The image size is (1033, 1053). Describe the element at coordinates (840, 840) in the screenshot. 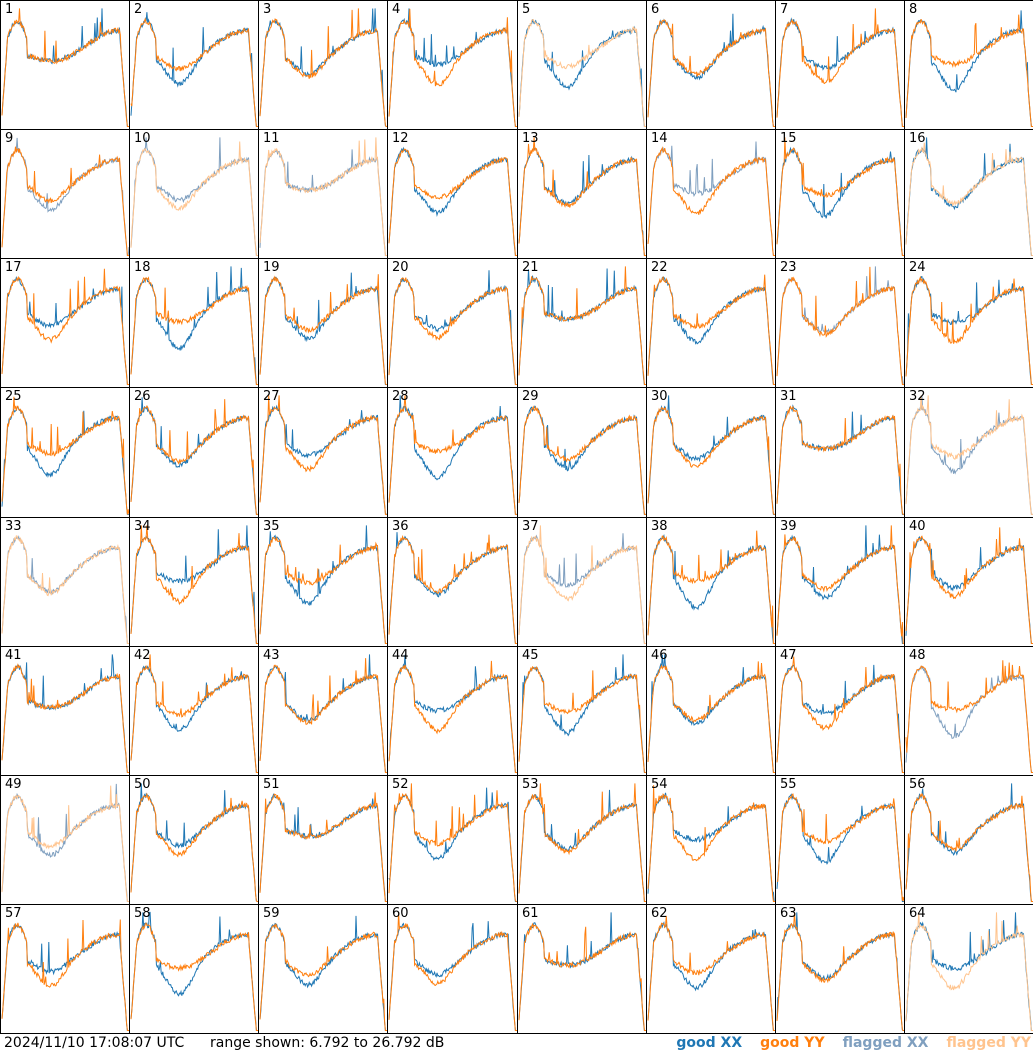

I see `antenna-panel: 55` at that location.